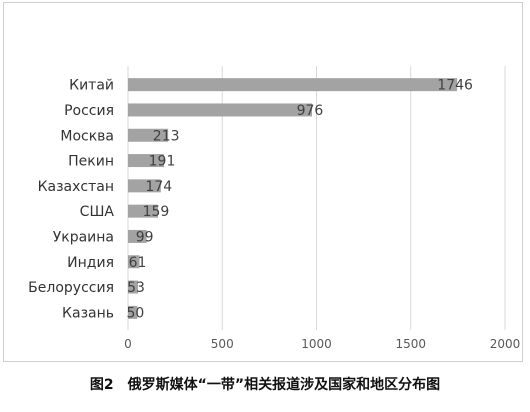  I want to click on category-label: Казахстан, so click(76, 187).